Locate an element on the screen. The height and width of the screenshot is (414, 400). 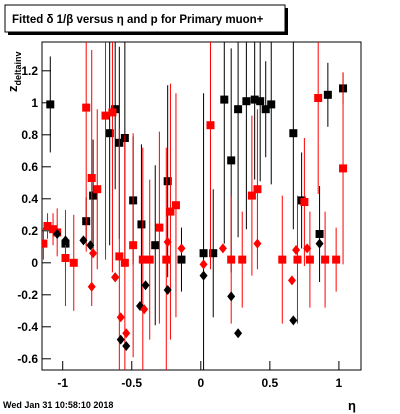
y-tick-label: 0.8 is located at coordinates (29, 135).